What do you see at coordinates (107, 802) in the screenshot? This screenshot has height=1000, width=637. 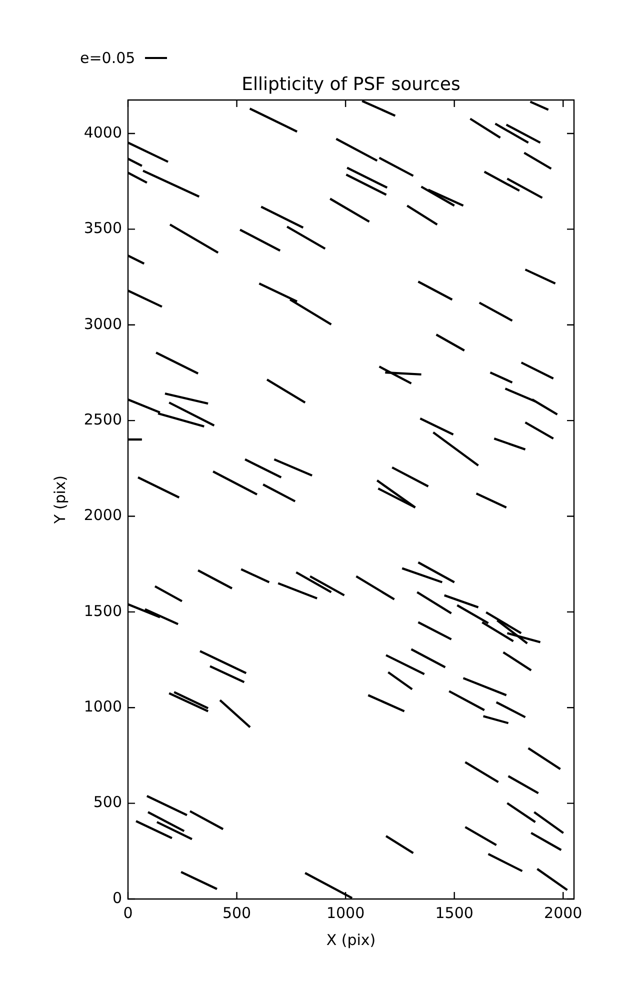 I see `y-tick-label: 500` at bounding box center [107, 802].